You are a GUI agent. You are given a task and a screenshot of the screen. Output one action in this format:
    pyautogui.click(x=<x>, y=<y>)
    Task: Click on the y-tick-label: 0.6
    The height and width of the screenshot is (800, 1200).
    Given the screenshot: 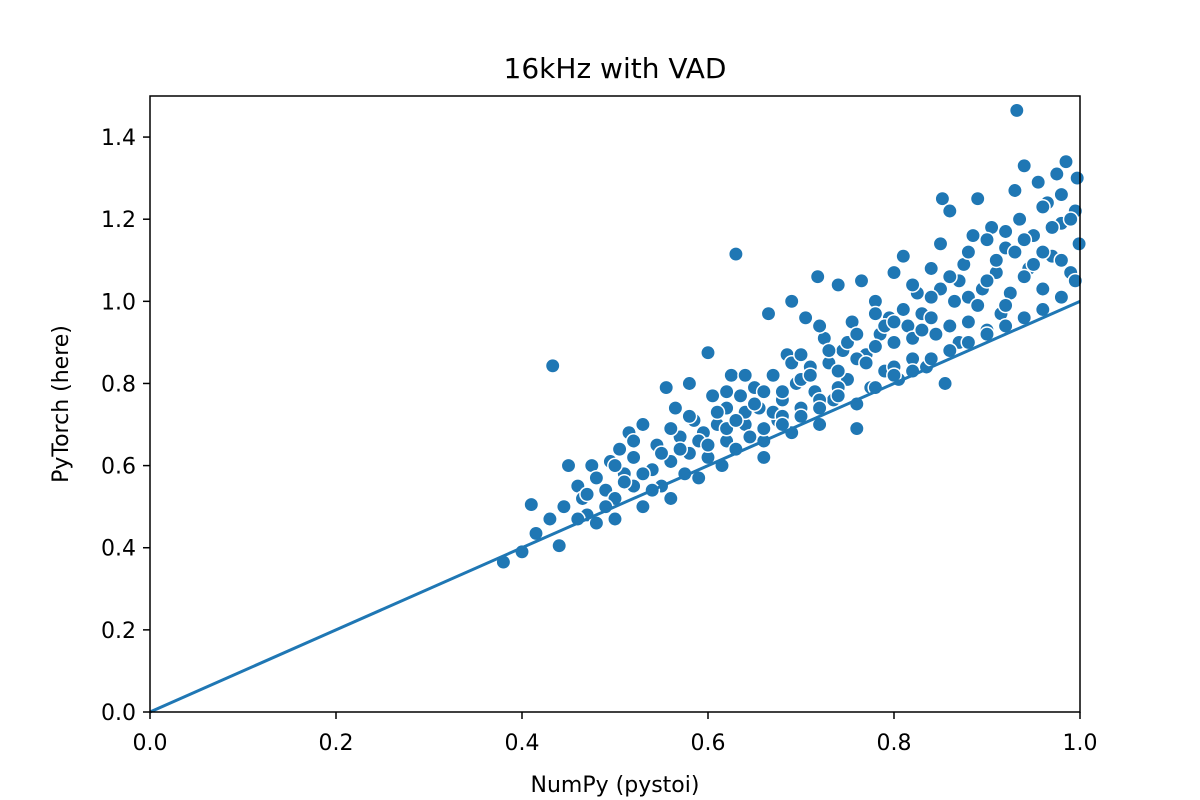 What is the action you would take?
    pyautogui.click(x=118, y=467)
    